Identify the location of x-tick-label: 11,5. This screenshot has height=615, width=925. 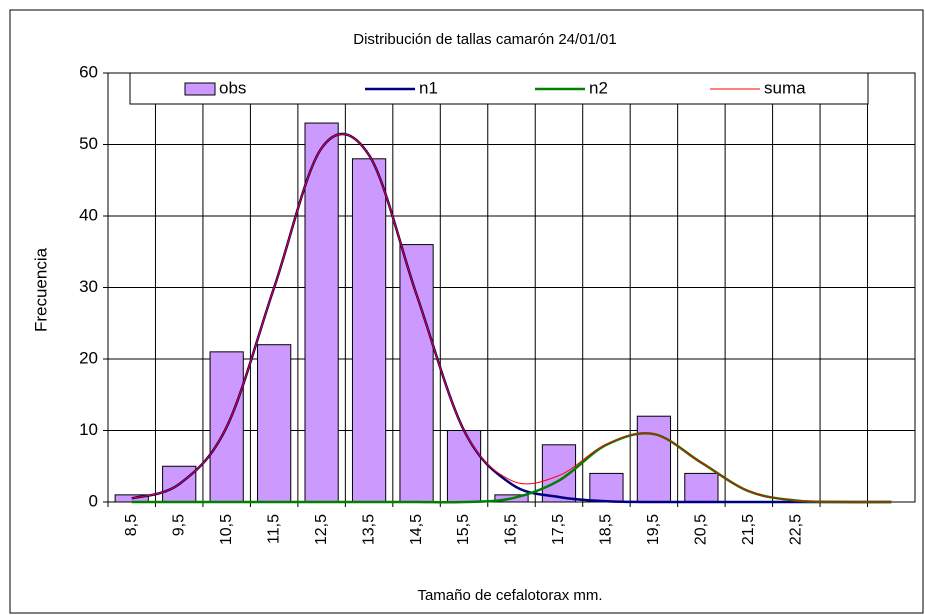
(273, 529).